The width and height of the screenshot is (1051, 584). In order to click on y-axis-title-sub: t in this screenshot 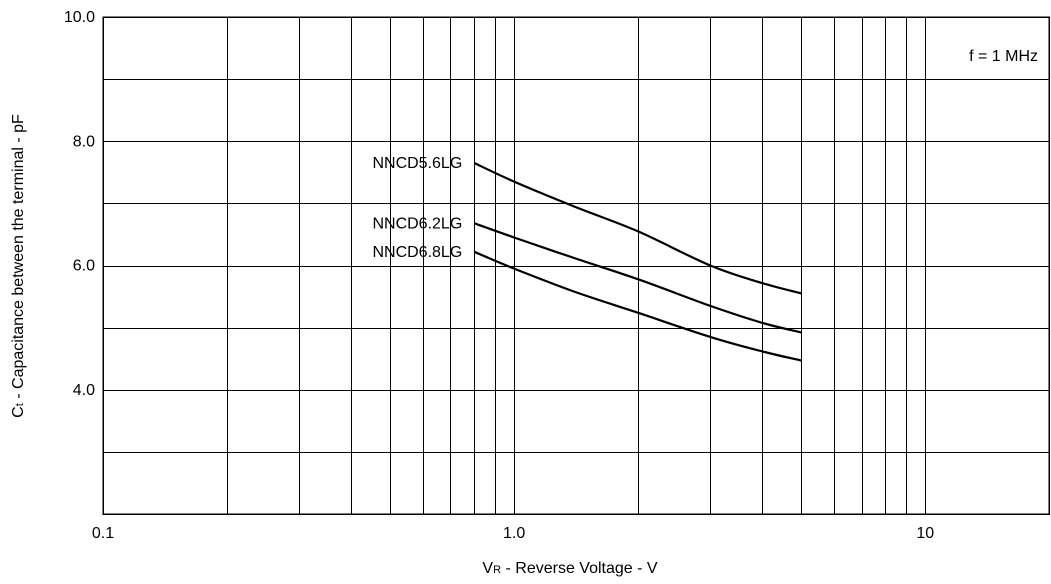, I will do `click(20, 404)`.